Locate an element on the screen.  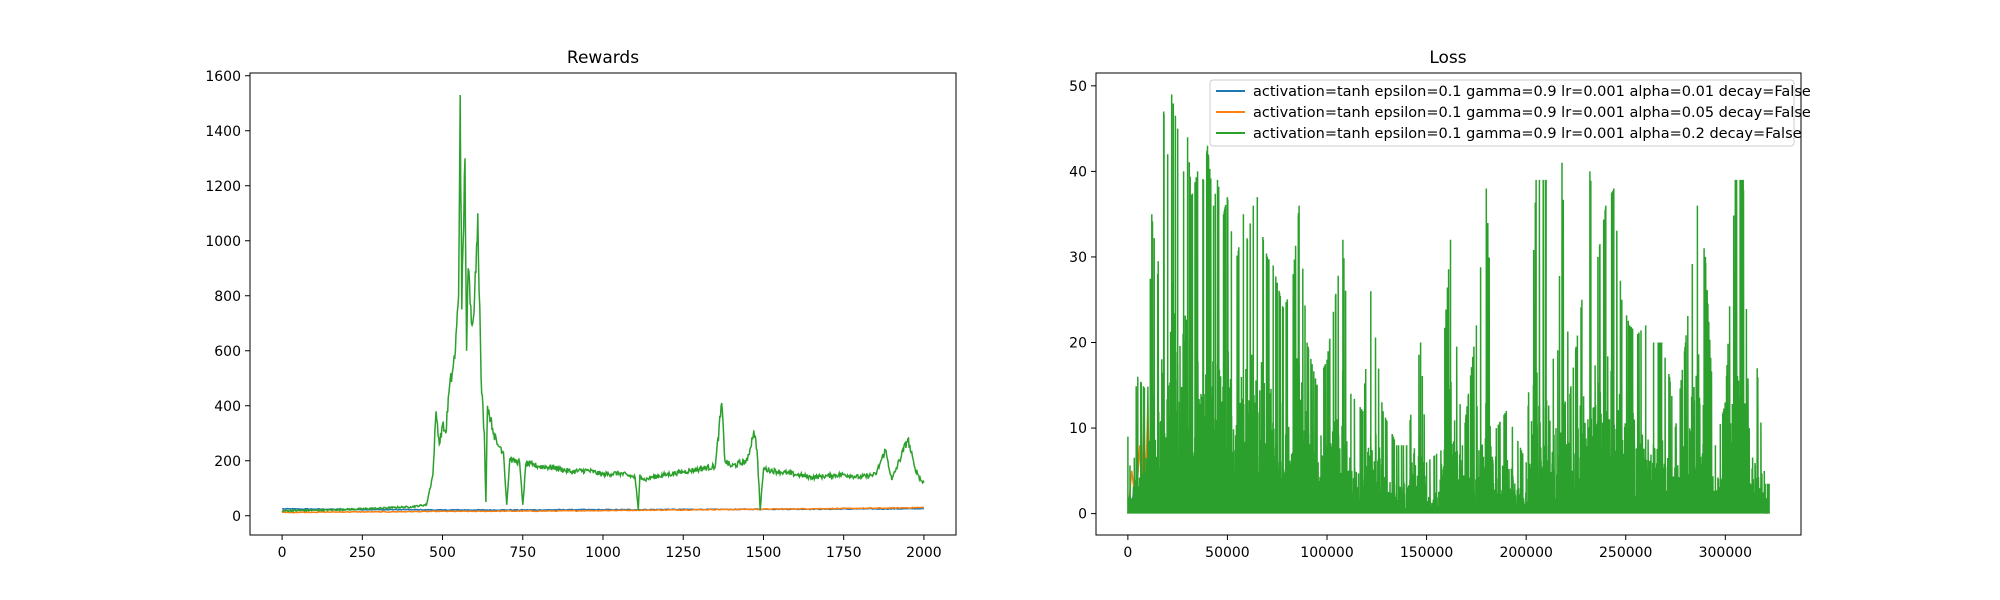
loss-y-tick-label: 40 is located at coordinates (1078, 172).